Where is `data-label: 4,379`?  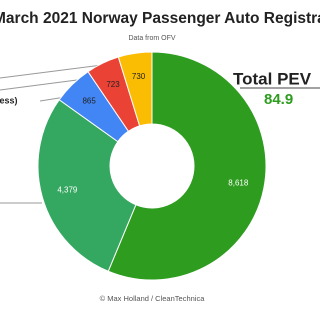
data-label: 4,379 is located at coordinates (67, 189).